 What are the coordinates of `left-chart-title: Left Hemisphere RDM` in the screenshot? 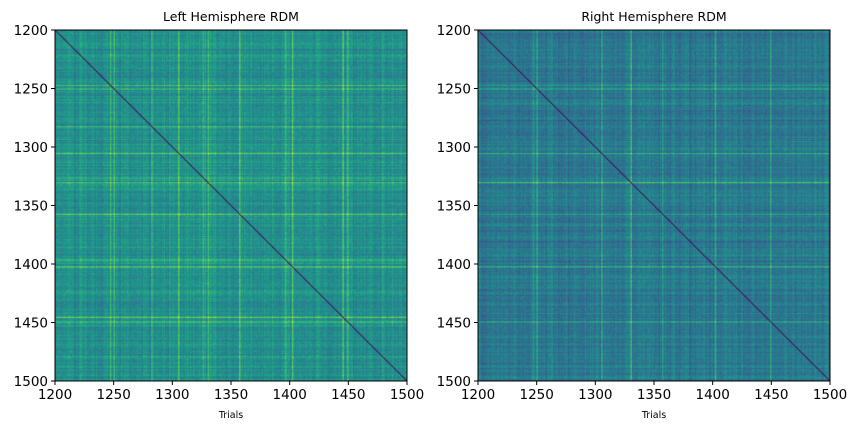 It's located at (231, 16).